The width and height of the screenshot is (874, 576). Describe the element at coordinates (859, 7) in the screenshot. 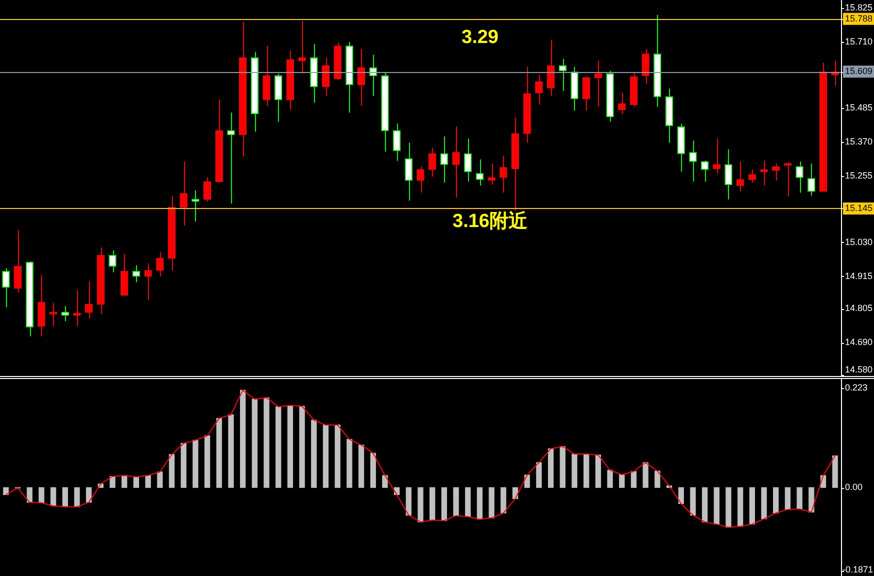

I see `y-tick-label: 15.825` at that location.